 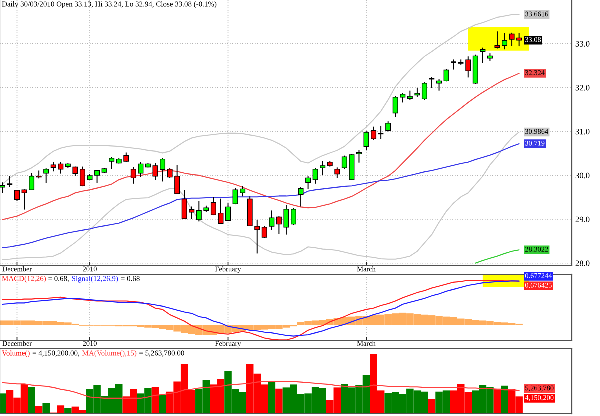 I want to click on y-tick-label: 32.0, so click(x=583, y=88).